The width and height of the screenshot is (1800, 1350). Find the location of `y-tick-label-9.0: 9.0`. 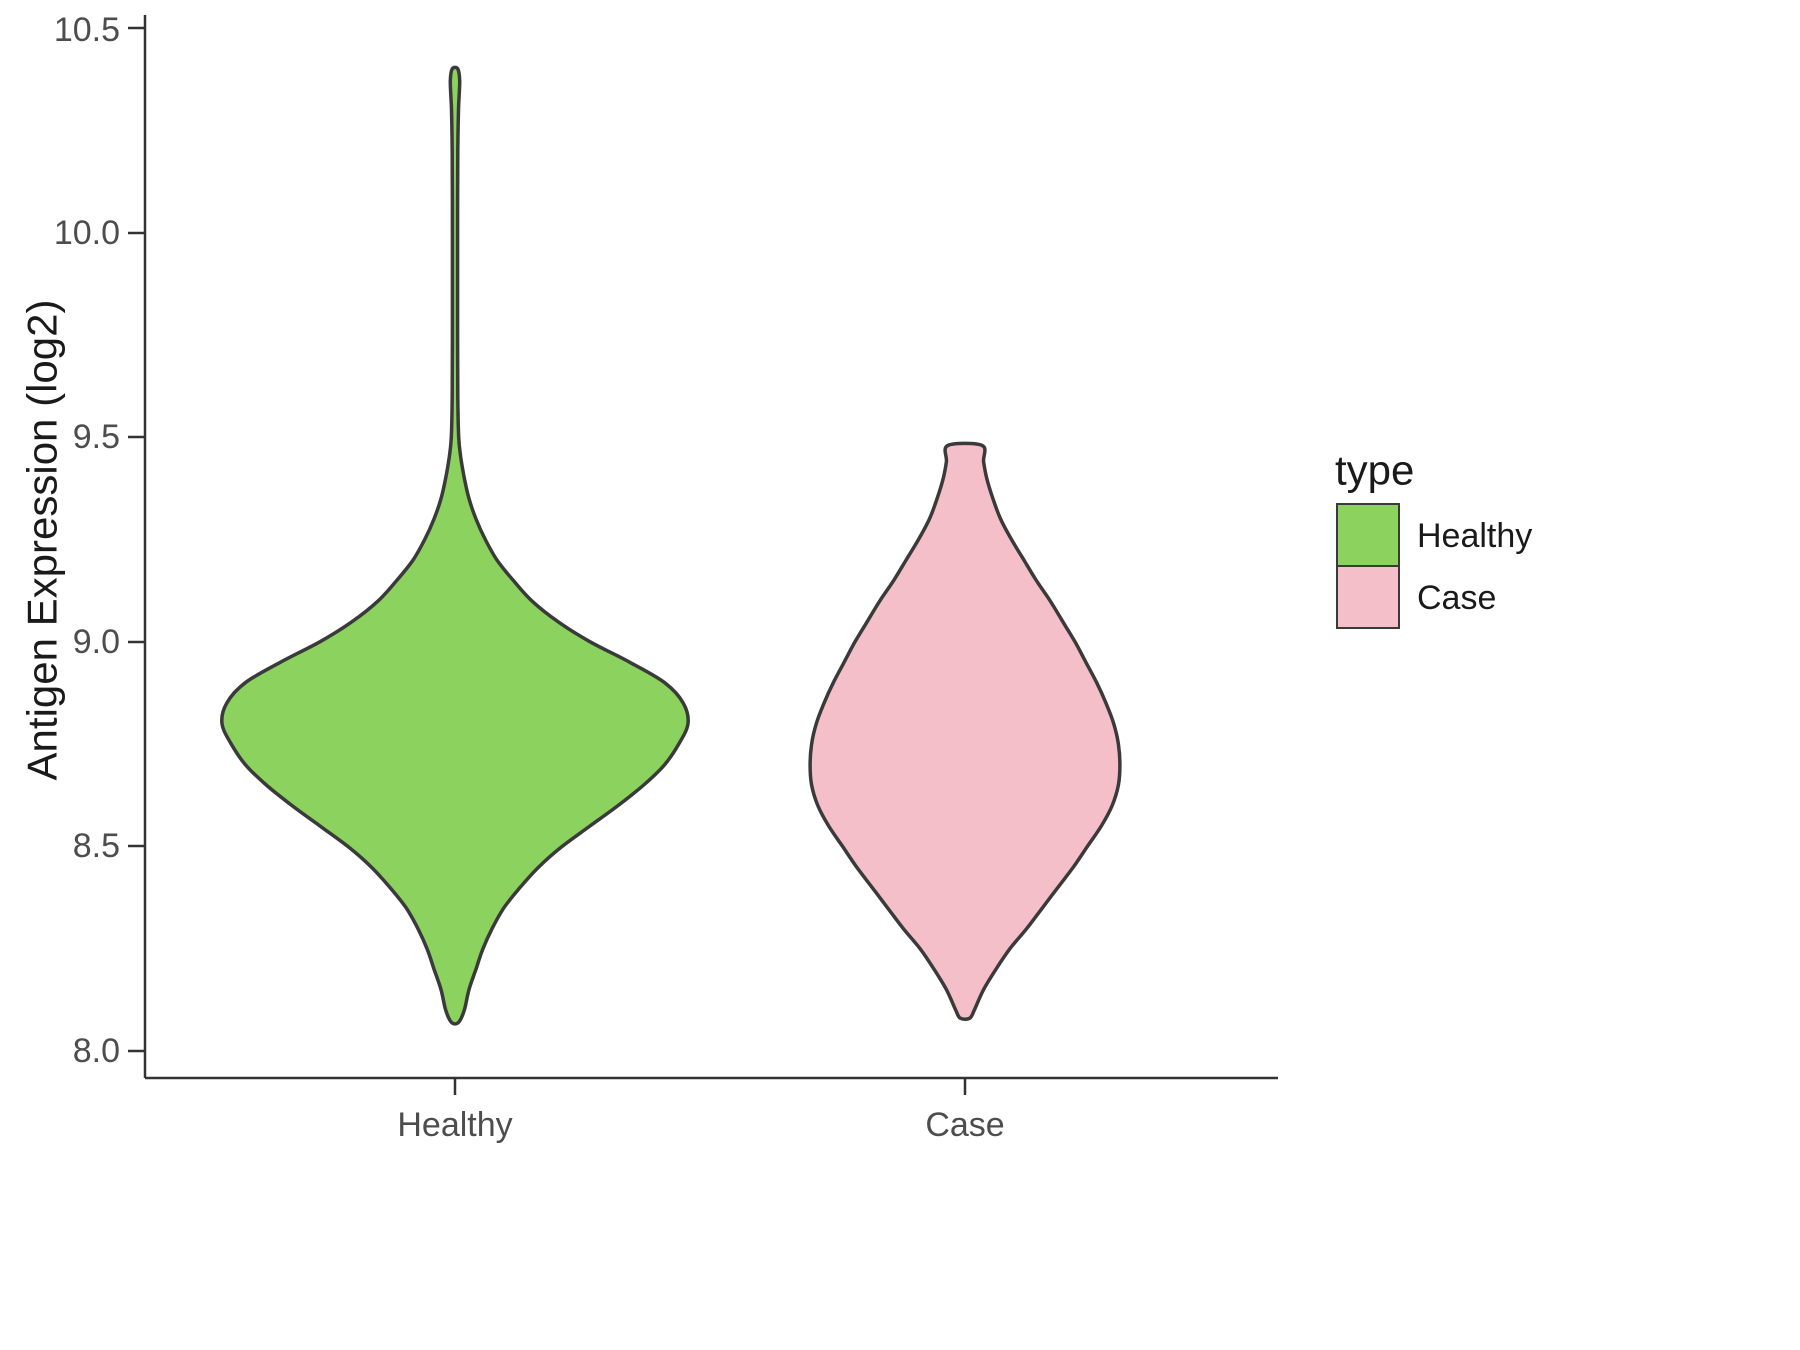

y-tick-label-9.0: 9.0 is located at coordinates (96, 642).